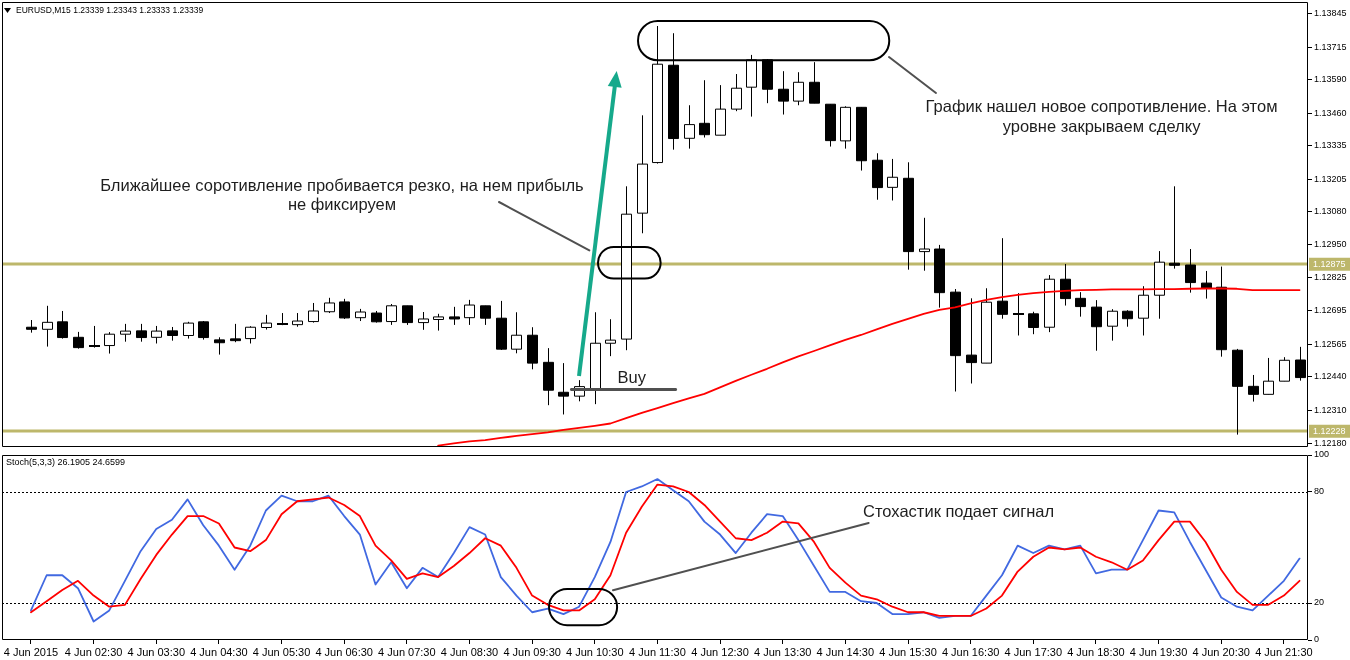 The height and width of the screenshot is (660, 1350). Describe the element at coordinates (1330, 112) in the screenshot. I see `y-tick-label: 1.13460` at that location.